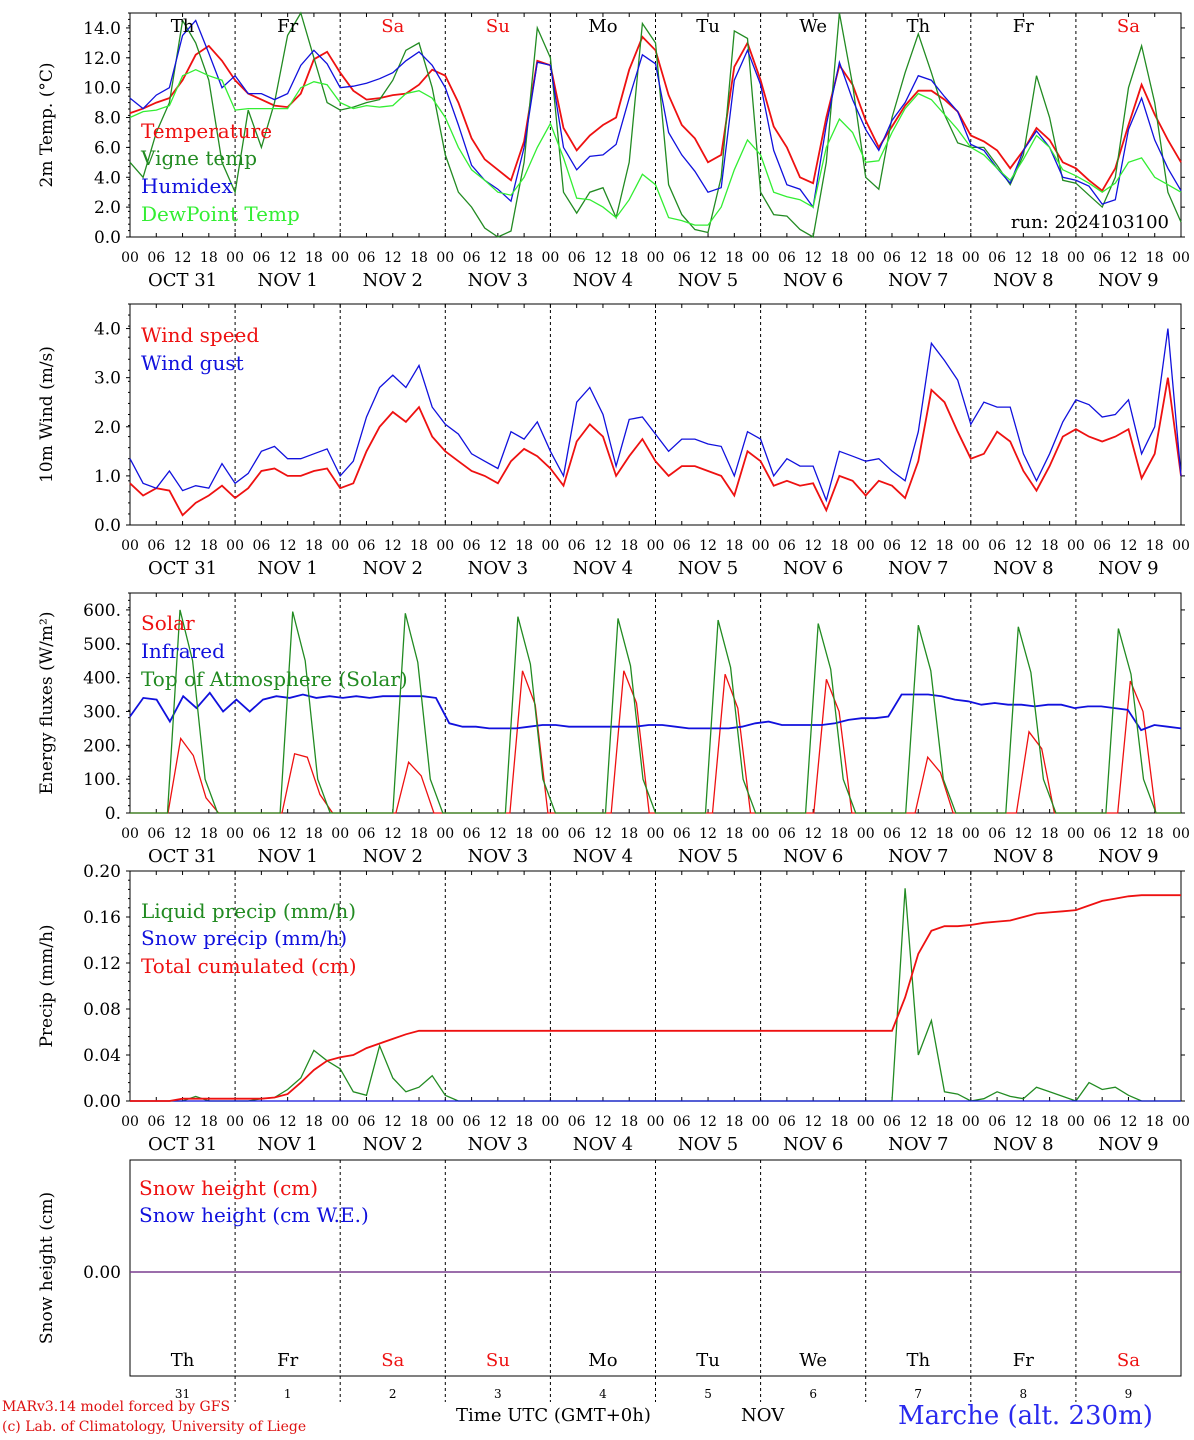 This screenshot has height=1440, width=1194. I want to click on day-number: 6, so click(813, 1394).